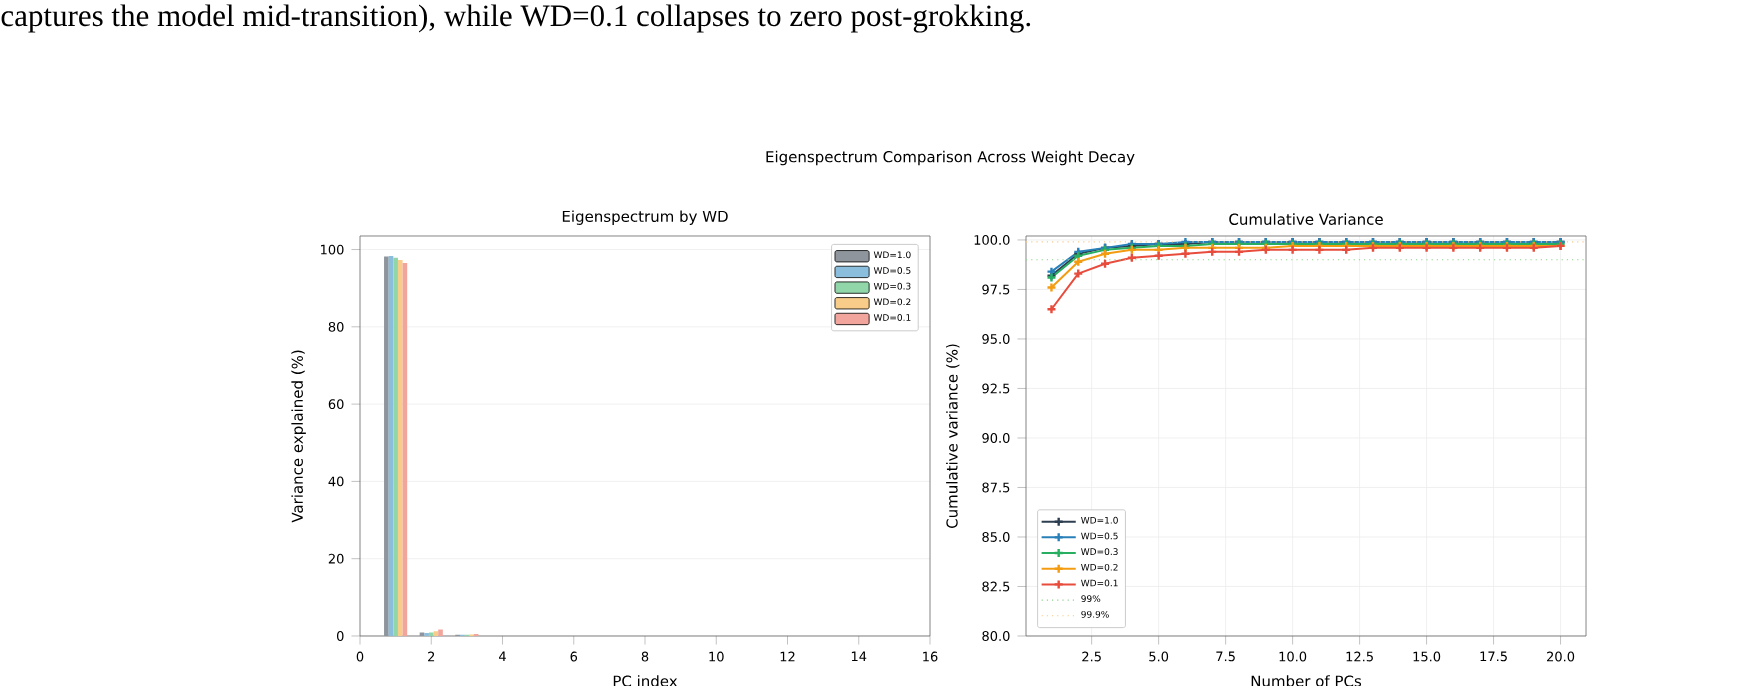  What do you see at coordinates (516, 18) in the screenshot?
I see `text: captures the model mid-transition), while WD=0.1 collapses to zero post-grokking.` at bounding box center [516, 18].